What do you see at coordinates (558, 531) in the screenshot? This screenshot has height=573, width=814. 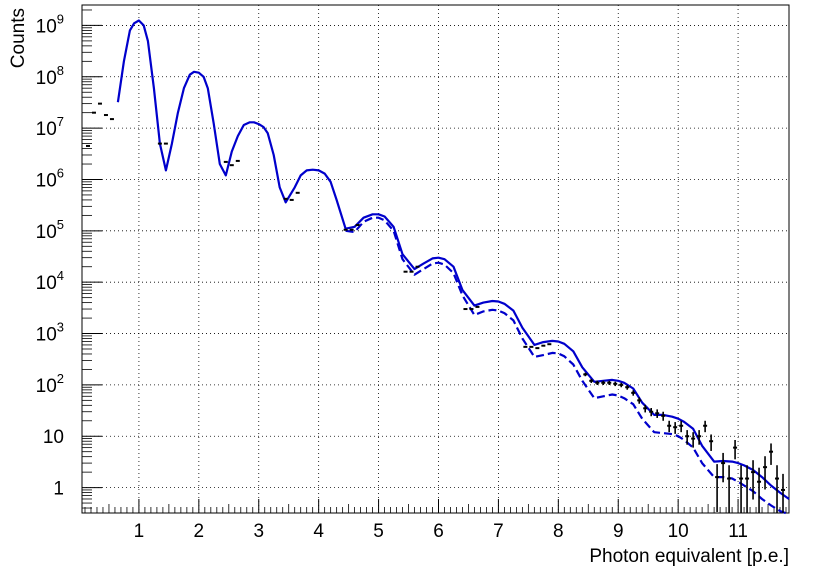 I see `x-tick-label: 8` at bounding box center [558, 531].